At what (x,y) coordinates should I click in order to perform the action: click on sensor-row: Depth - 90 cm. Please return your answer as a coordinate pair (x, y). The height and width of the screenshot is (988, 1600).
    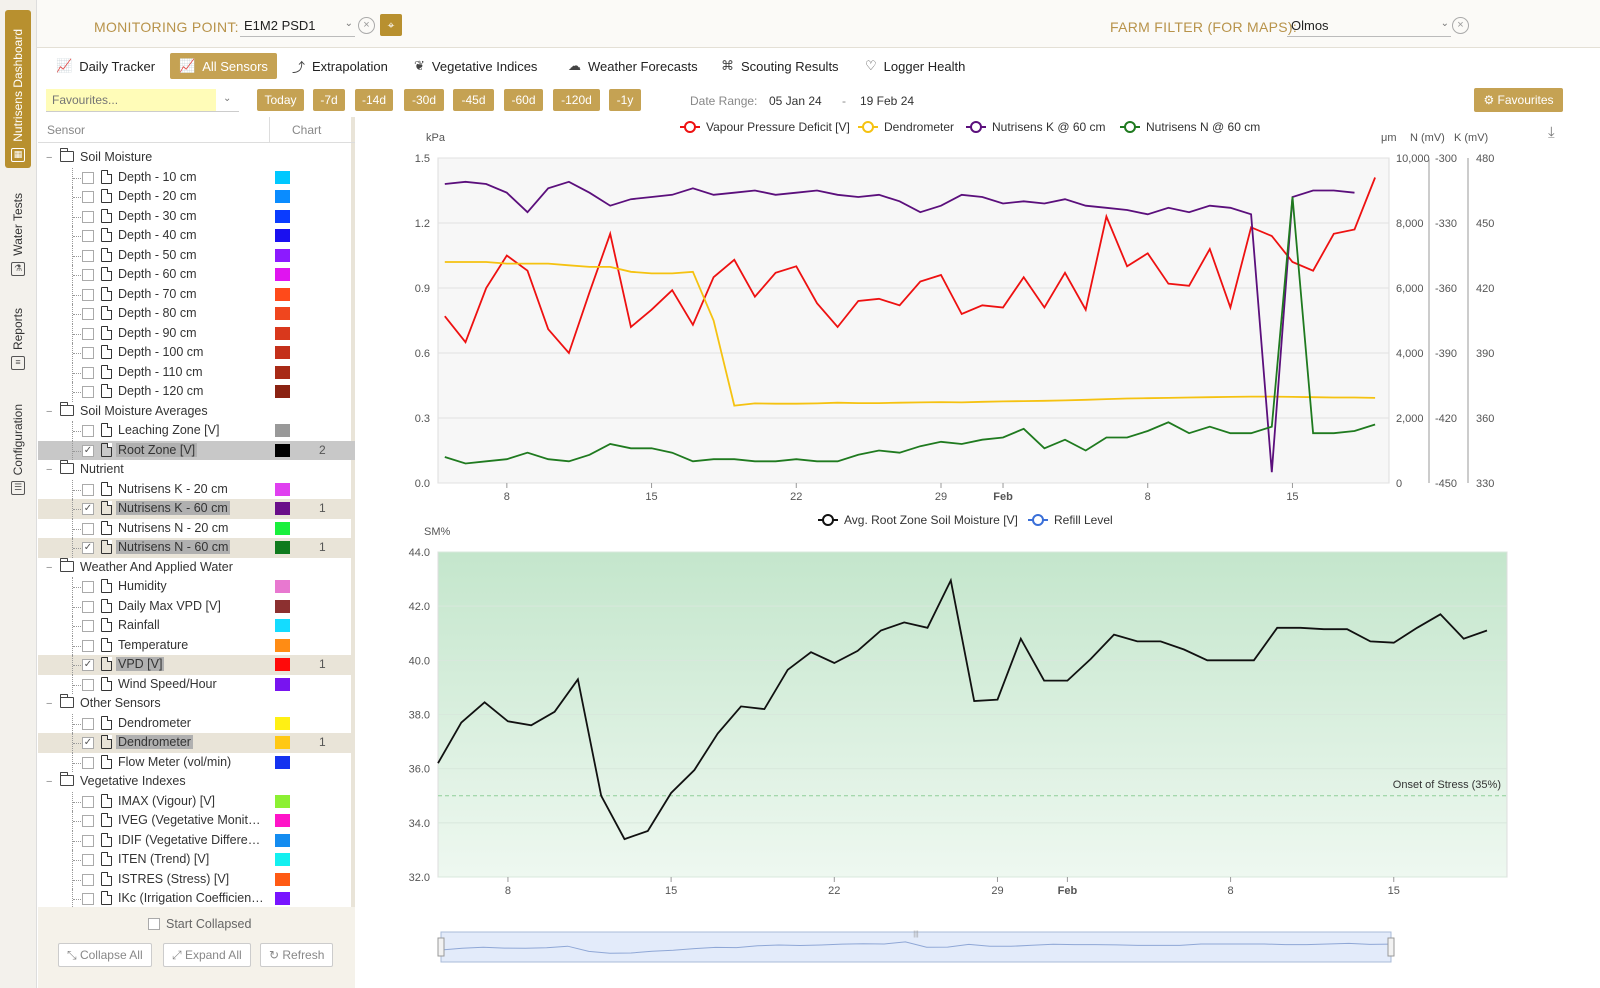
    Looking at the image, I should click on (196, 333).